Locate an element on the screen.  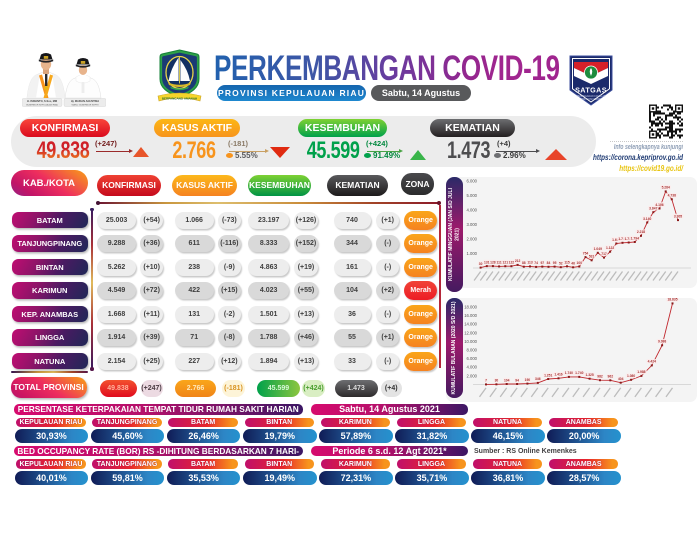
svg-text: 9.098 is located at coordinates (662, 342).